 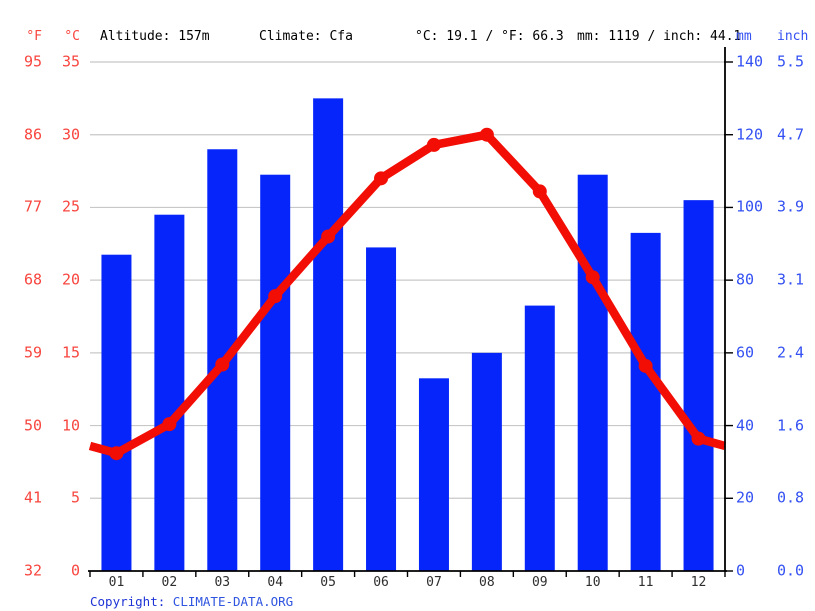 I want to click on annual-precipitation-text: mm: 1119 / inch: 44.1, so click(x=659, y=36).